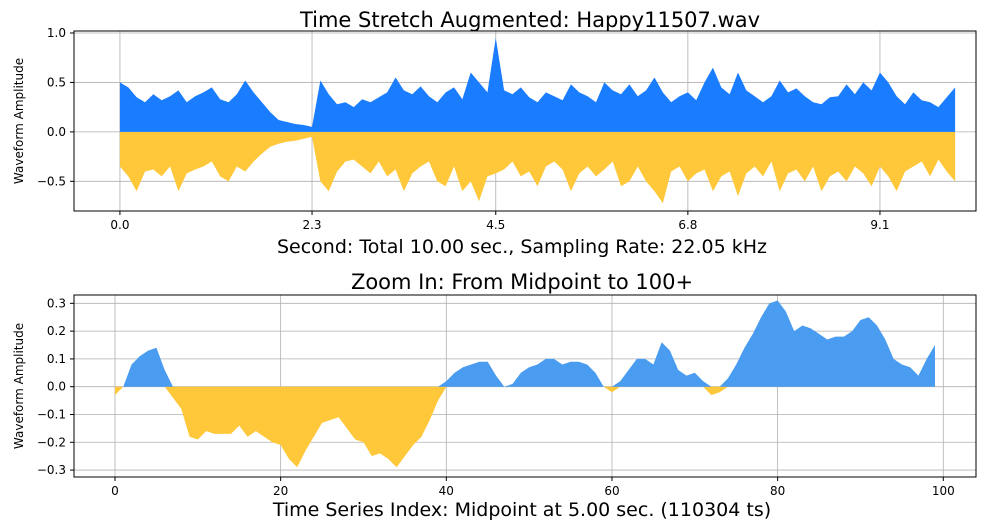 The height and width of the screenshot is (532, 990). What do you see at coordinates (55, 107) in the screenshot?
I see `top-y-ticks: −0.5 0.0 0.5 1.0` at bounding box center [55, 107].